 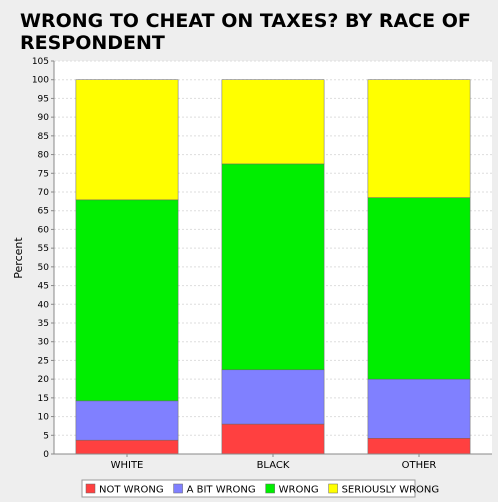 I want to click on y-tick-label: 60, so click(x=44, y=230).